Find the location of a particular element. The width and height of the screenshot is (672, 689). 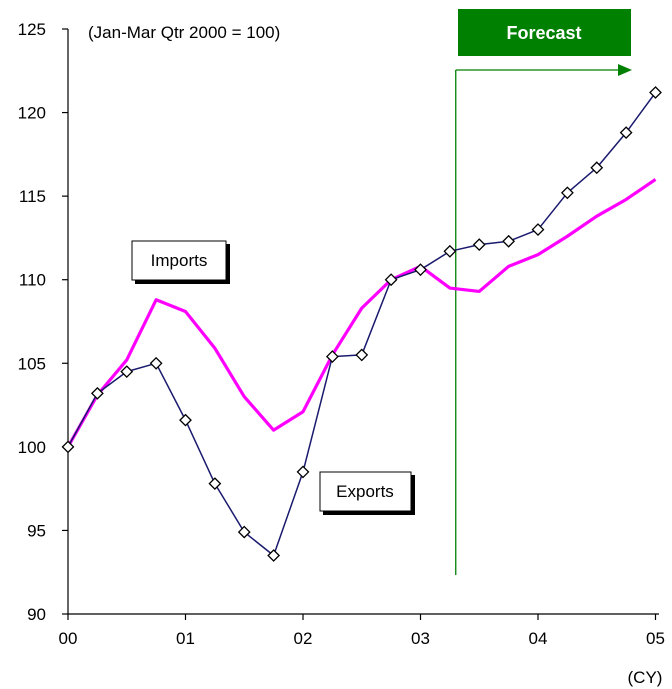

y-axis: 90 95 100 105 110 115 120 125 is located at coordinates (43, 322).